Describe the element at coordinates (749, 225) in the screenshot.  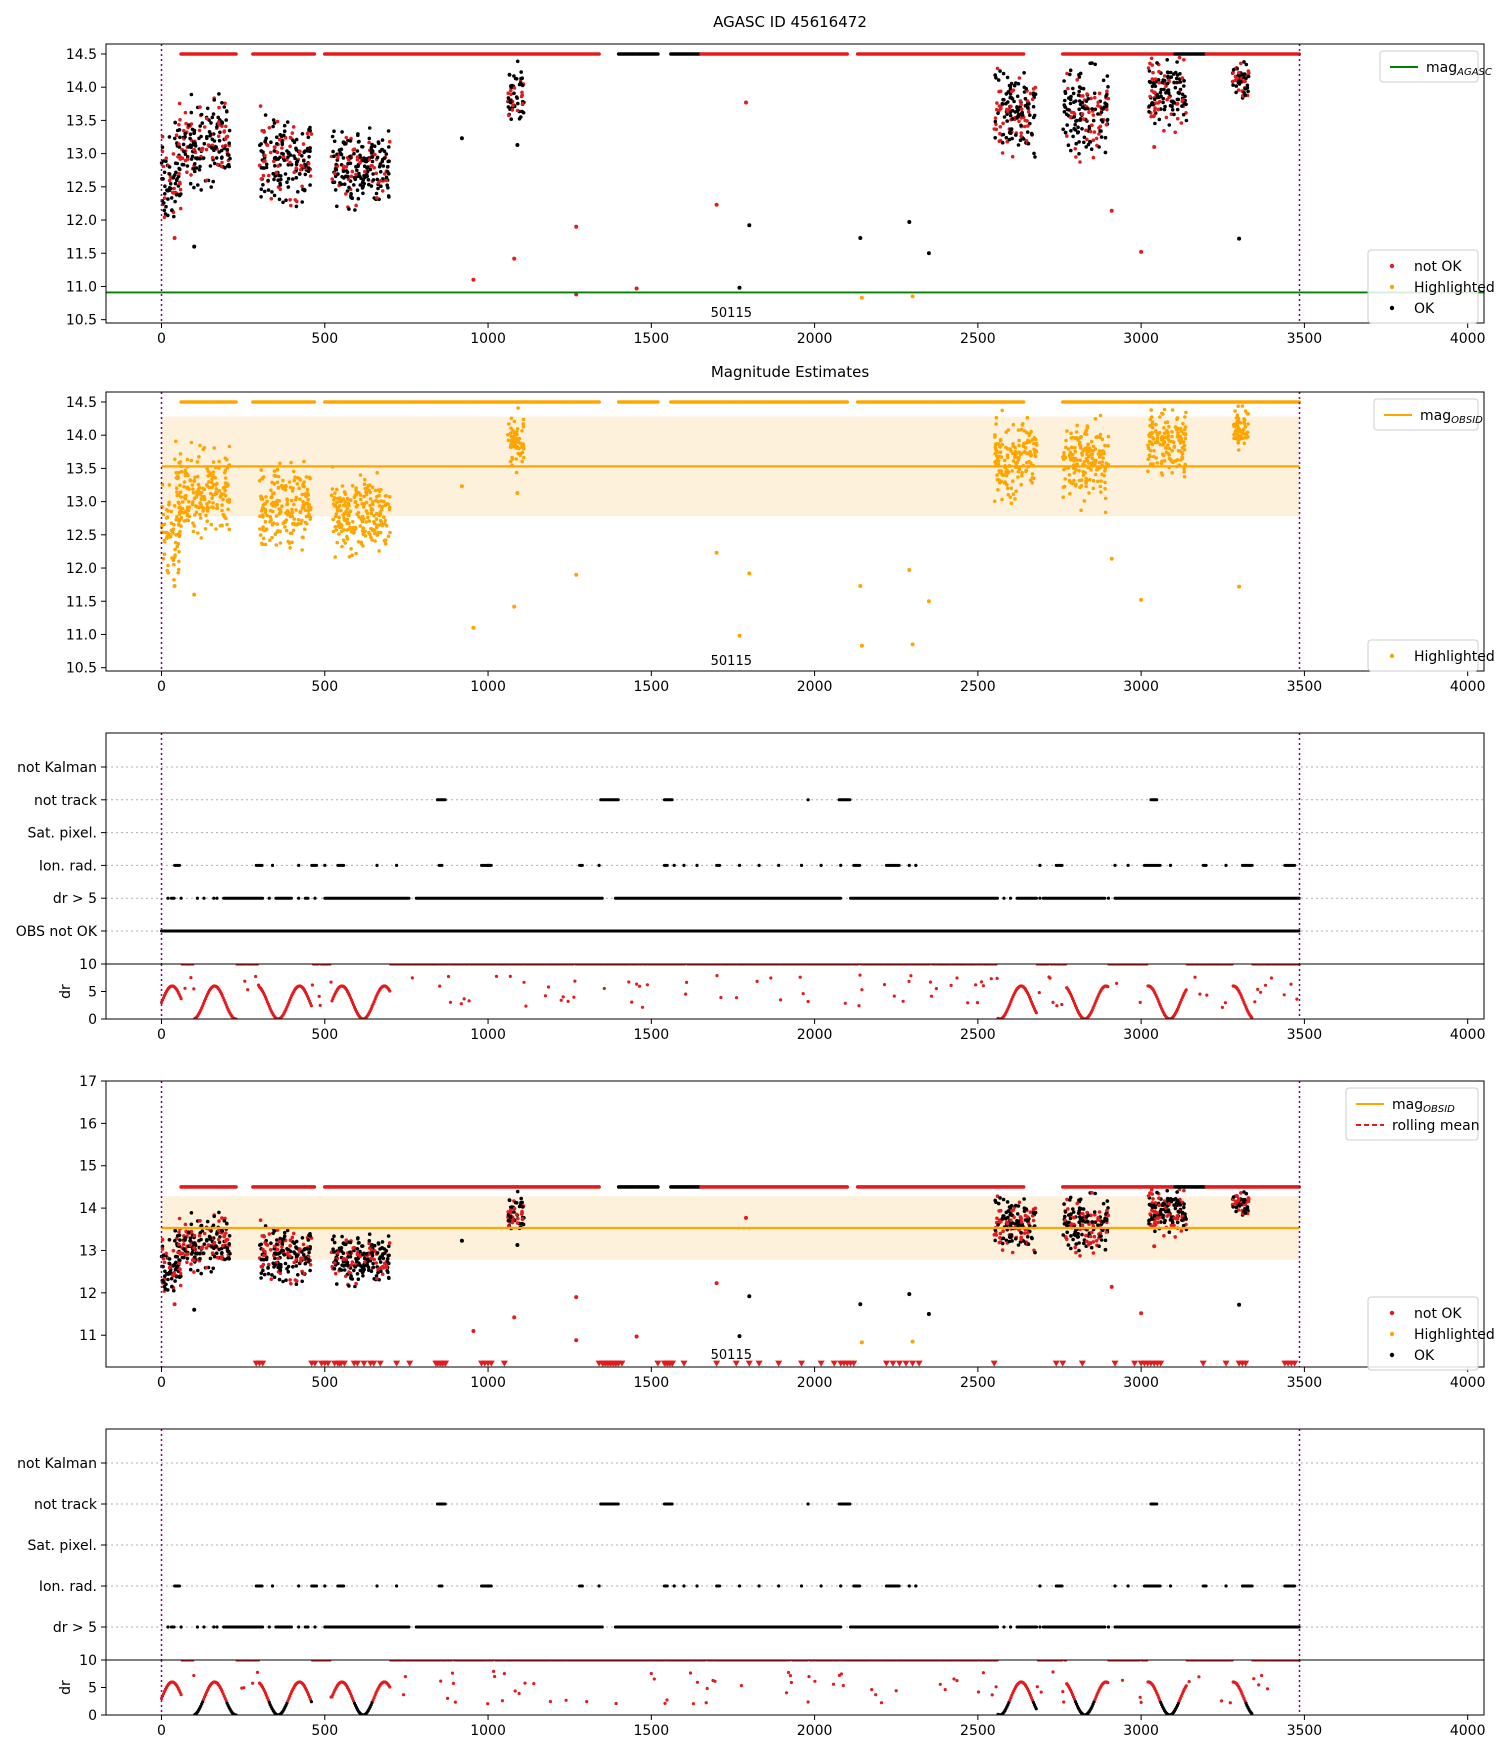
I see `series-point-ok` at that location.